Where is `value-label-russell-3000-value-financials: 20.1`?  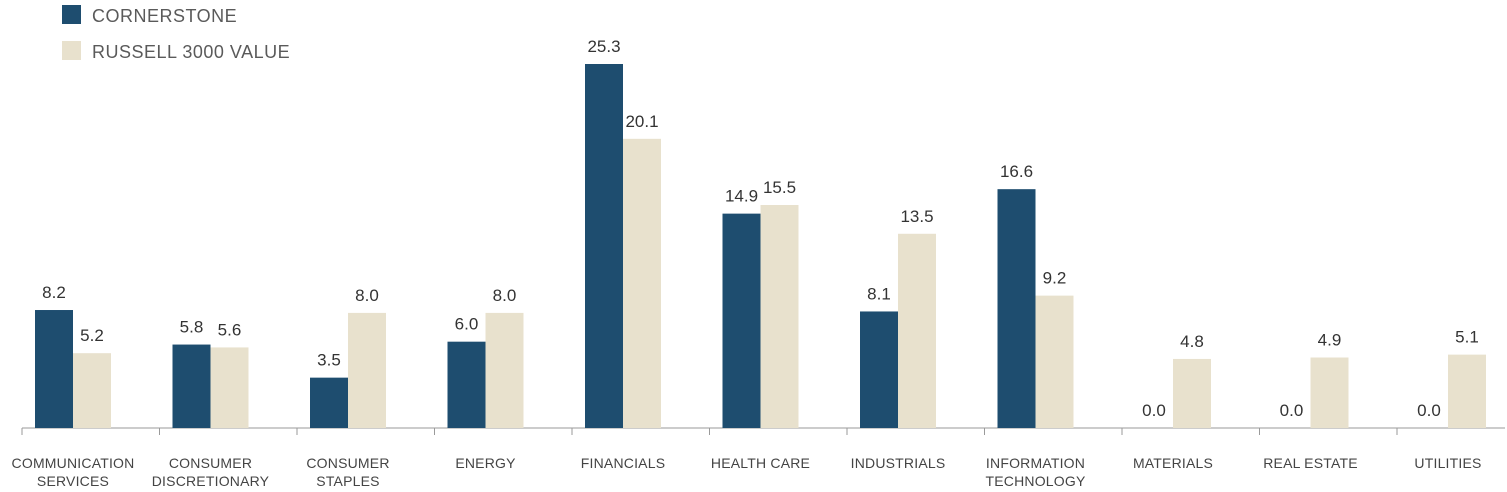
value-label-russell-3000-value-financials: 20.1 is located at coordinates (641, 121).